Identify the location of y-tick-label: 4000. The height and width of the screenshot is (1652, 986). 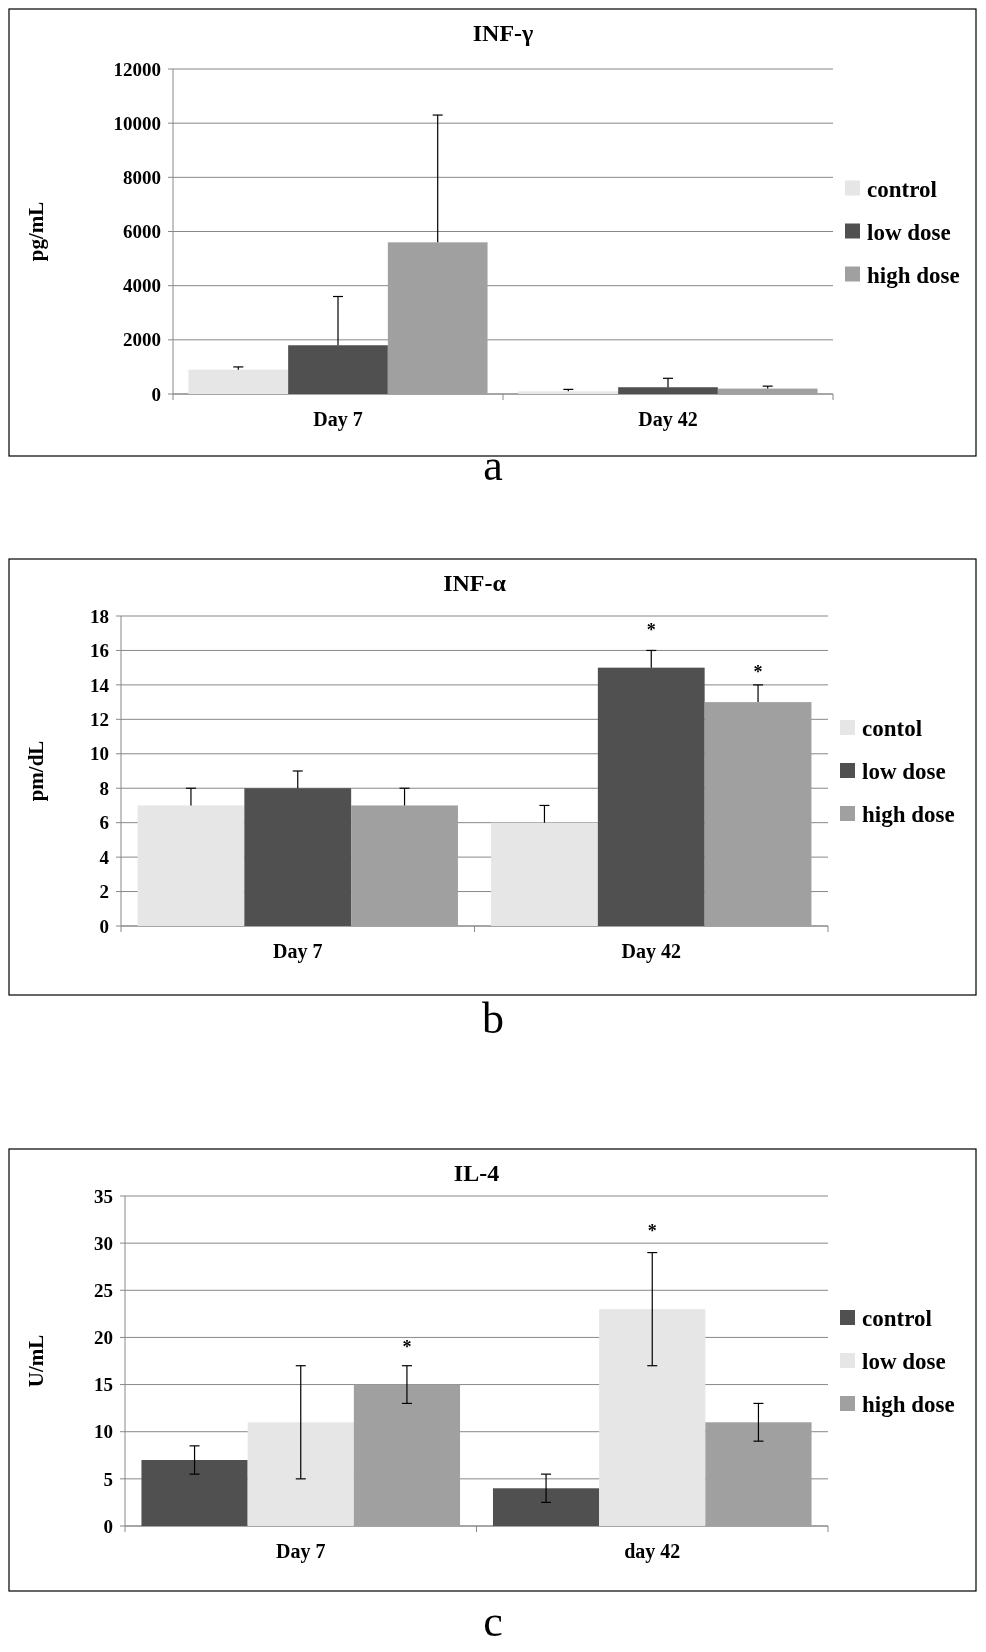
(142, 286).